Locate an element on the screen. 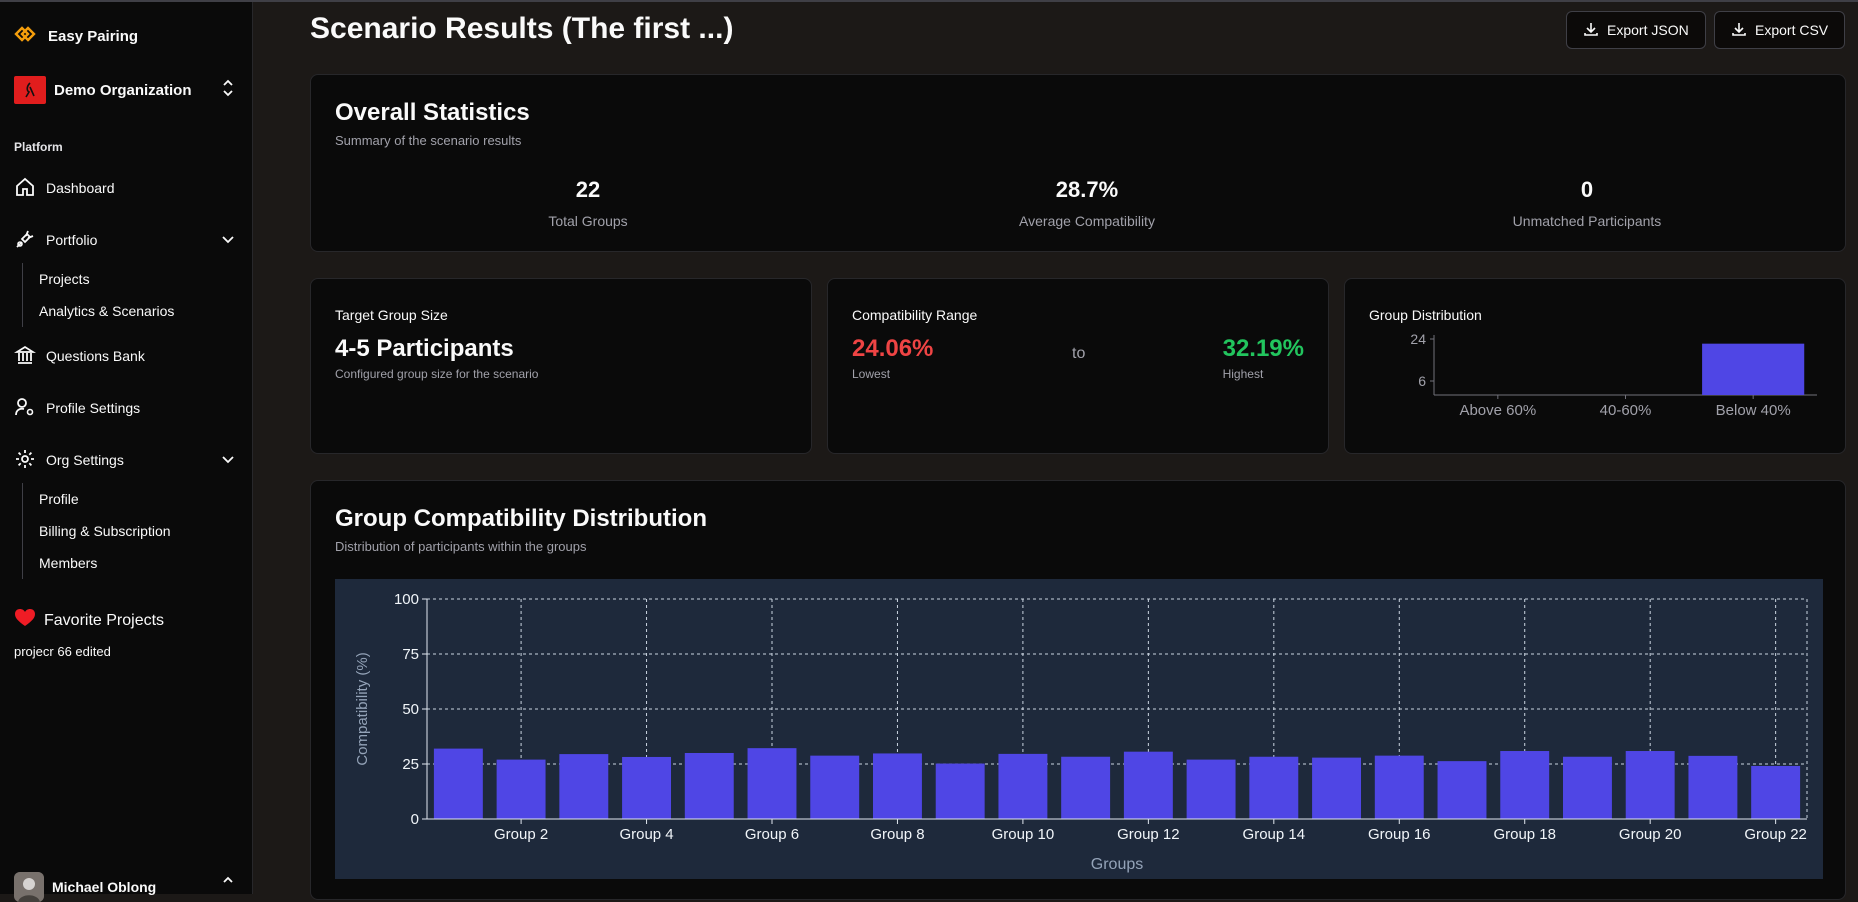  export-csv-label: Export CSV is located at coordinates (1792, 30).